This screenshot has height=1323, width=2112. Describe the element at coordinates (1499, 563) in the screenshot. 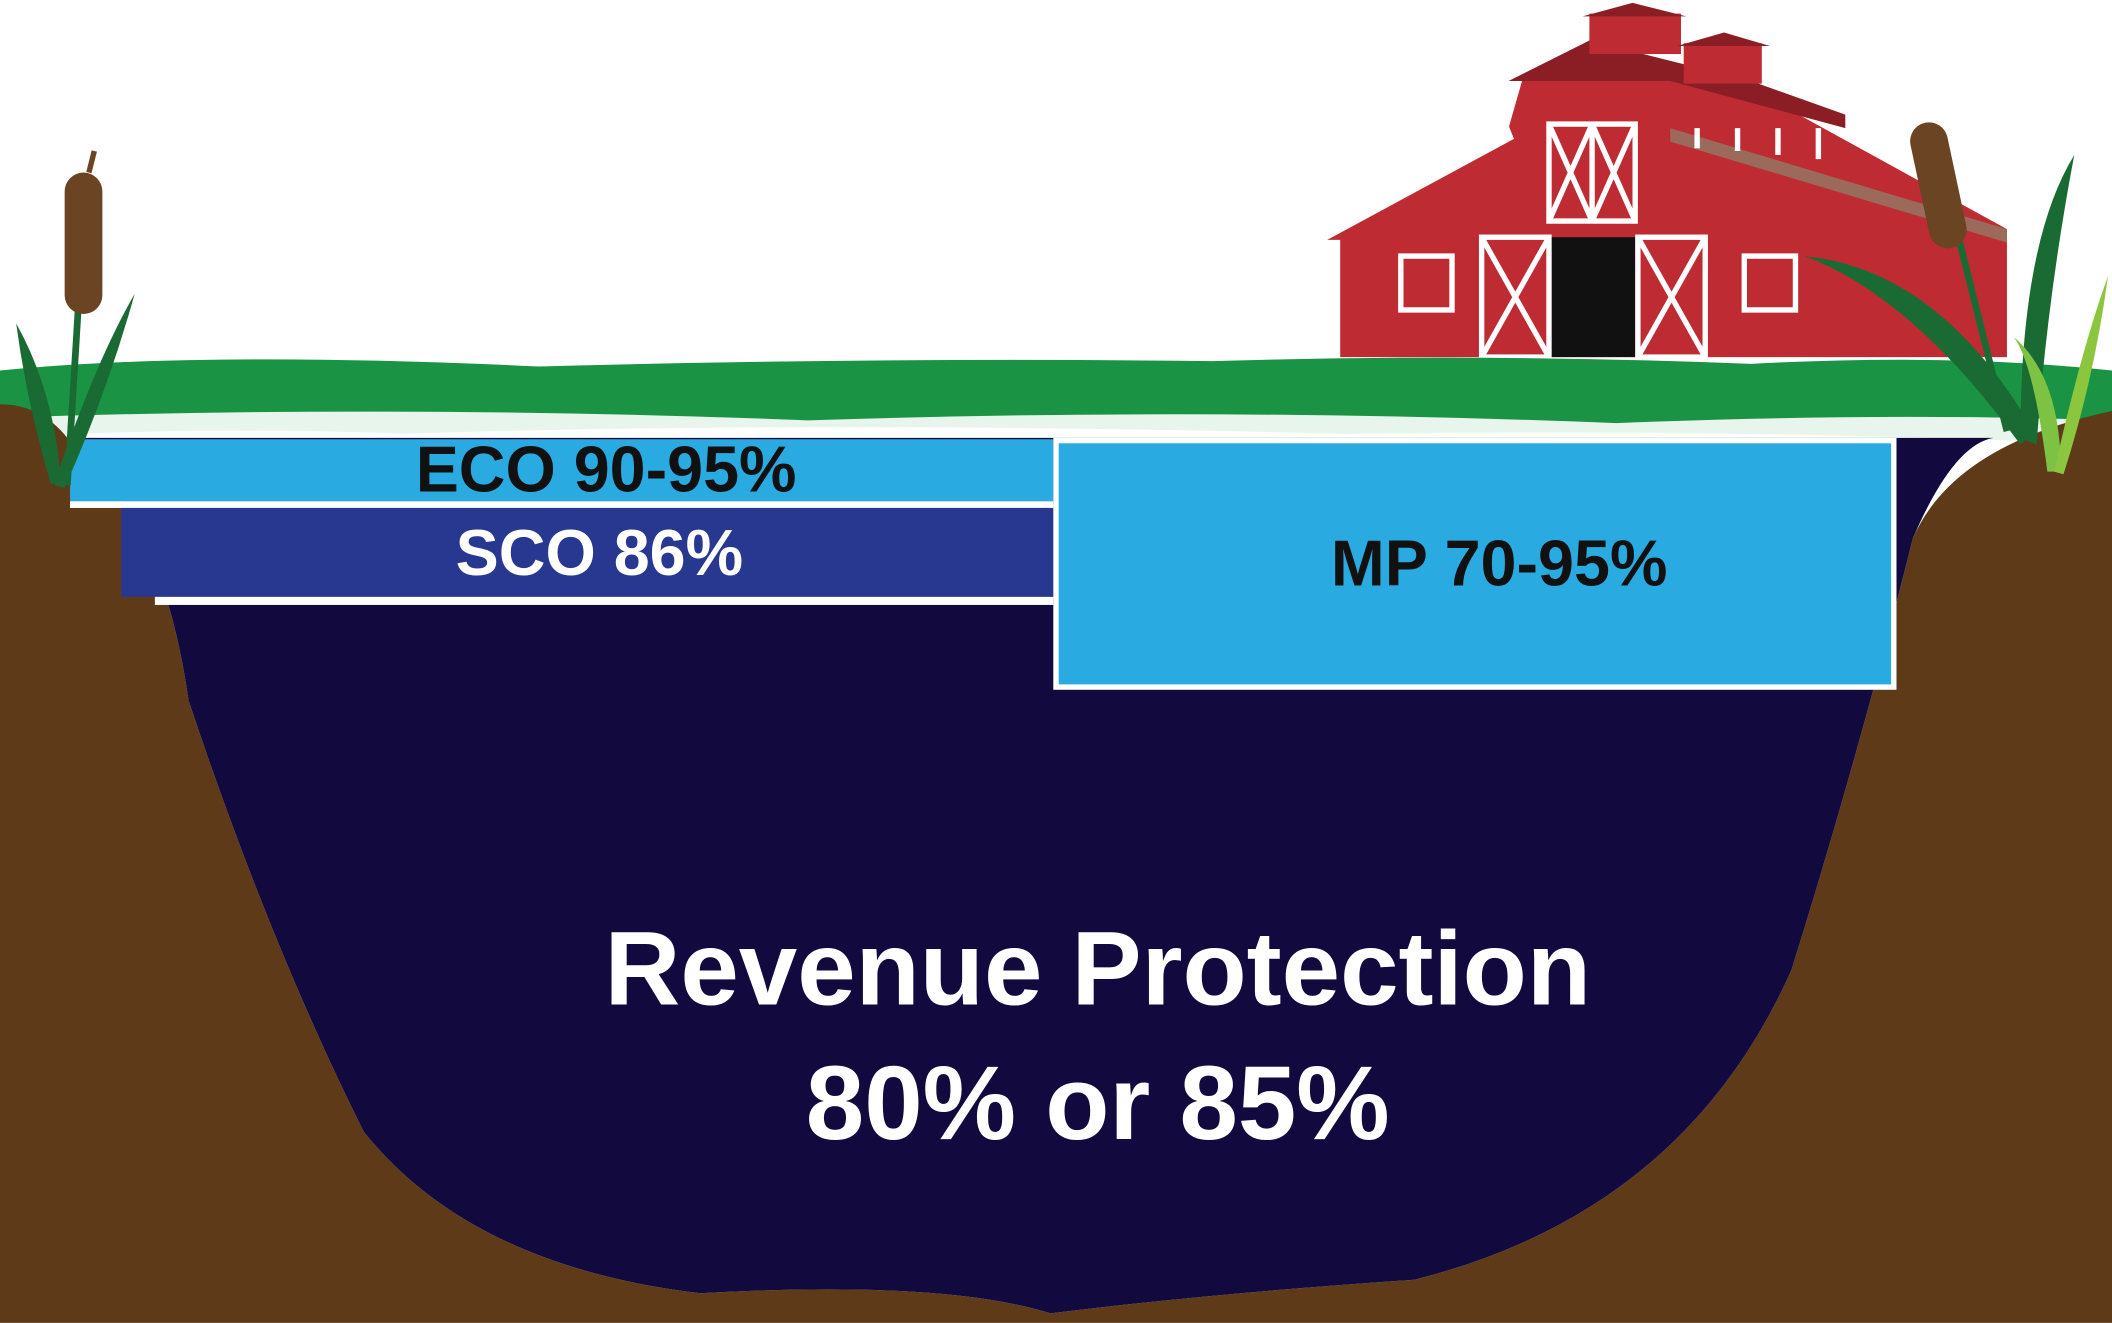

I see `layer-label: MP 70-95%` at that location.